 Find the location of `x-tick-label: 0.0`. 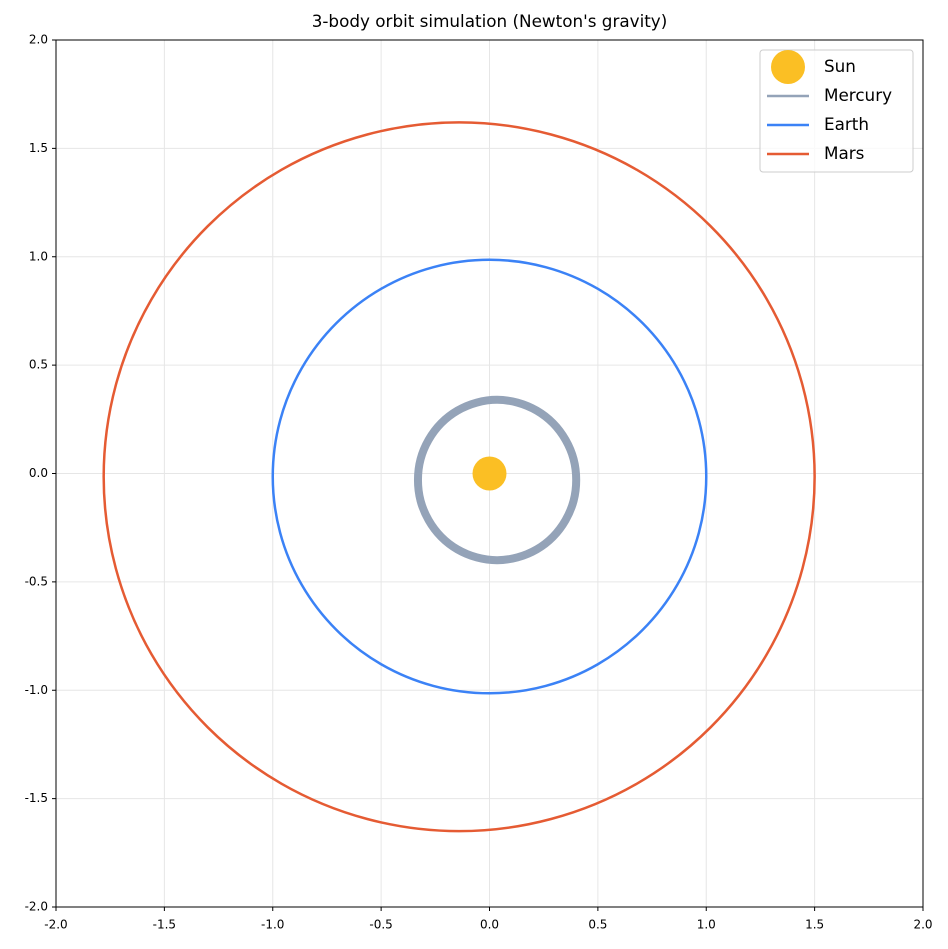

x-tick-label: 0.0 is located at coordinates (489, 925).